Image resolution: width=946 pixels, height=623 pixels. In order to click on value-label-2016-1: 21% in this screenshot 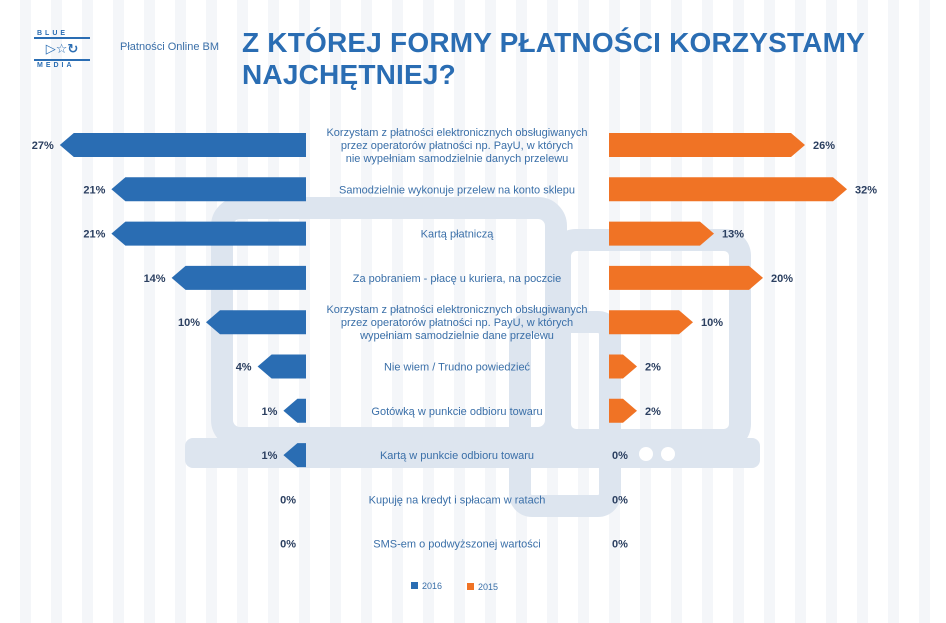, I will do `click(94, 190)`.